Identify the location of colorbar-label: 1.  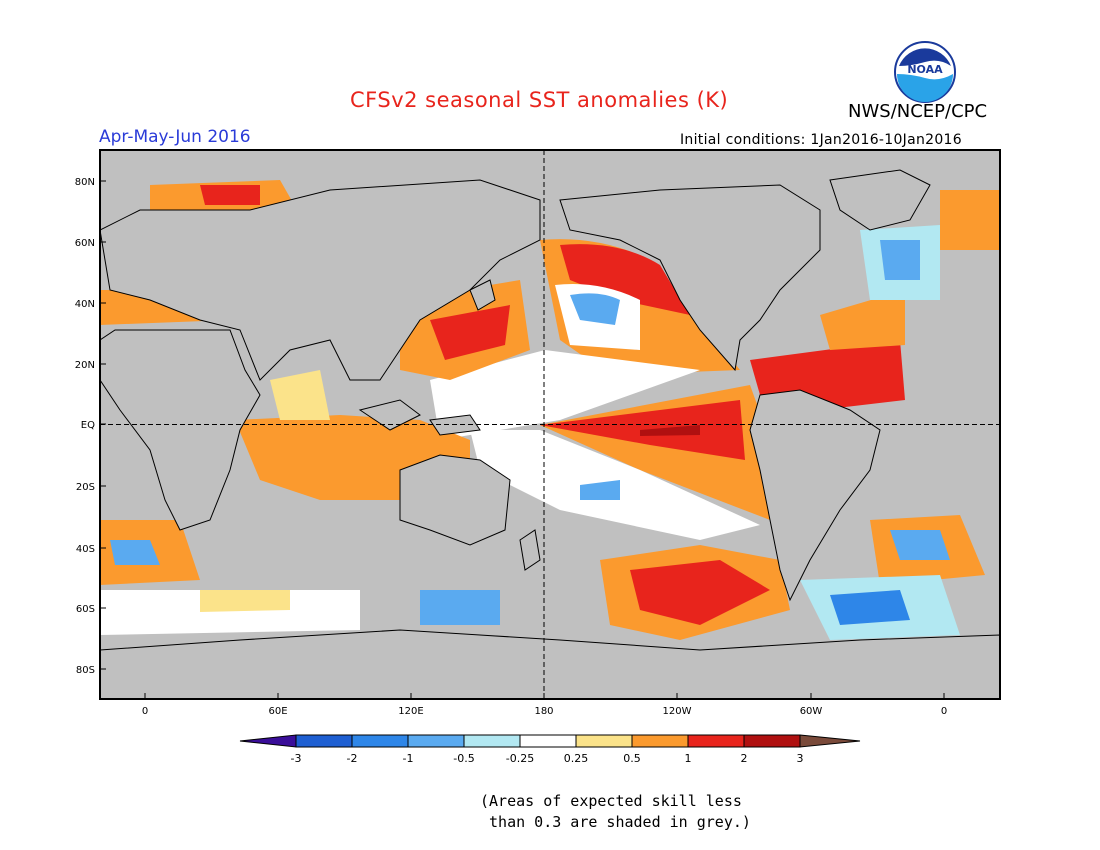
(688, 758).